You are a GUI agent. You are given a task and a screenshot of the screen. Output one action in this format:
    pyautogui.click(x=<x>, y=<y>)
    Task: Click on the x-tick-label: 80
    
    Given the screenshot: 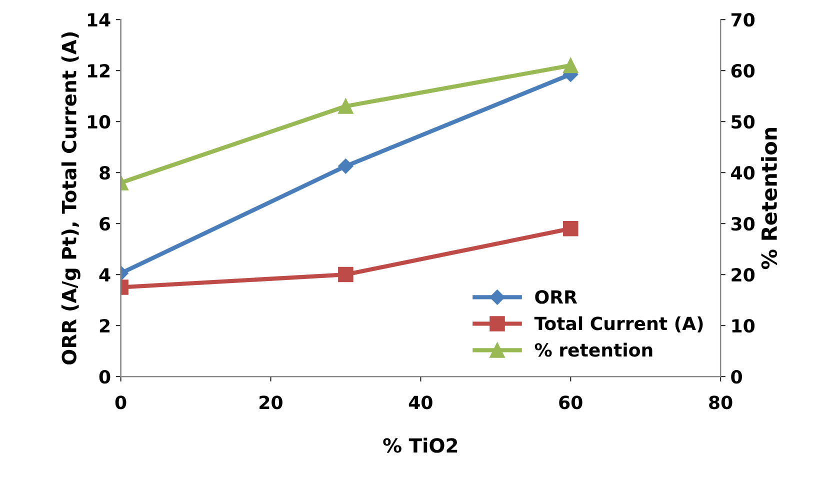 What is the action you would take?
    pyautogui.click(x=720, y=403)
    